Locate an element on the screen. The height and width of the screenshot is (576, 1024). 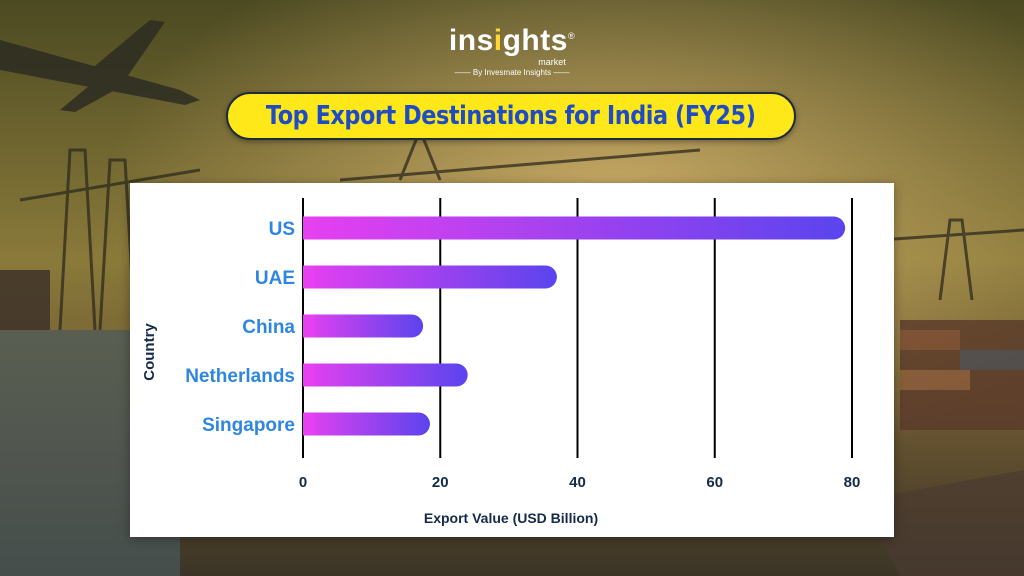
category-labels: US UAE China Netherlands Singapore is located at coordinates (240, 327).